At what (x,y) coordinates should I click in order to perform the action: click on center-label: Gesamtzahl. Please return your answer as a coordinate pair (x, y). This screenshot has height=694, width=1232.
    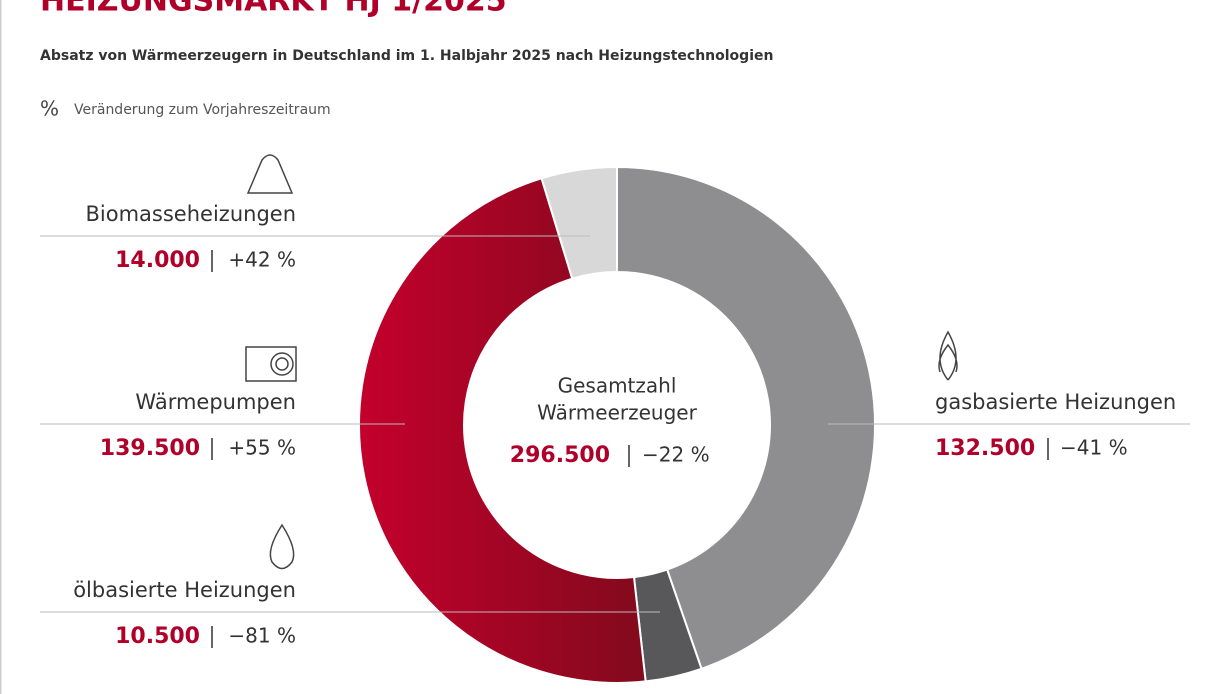
    Looking at the image, I should click on (617, 386).